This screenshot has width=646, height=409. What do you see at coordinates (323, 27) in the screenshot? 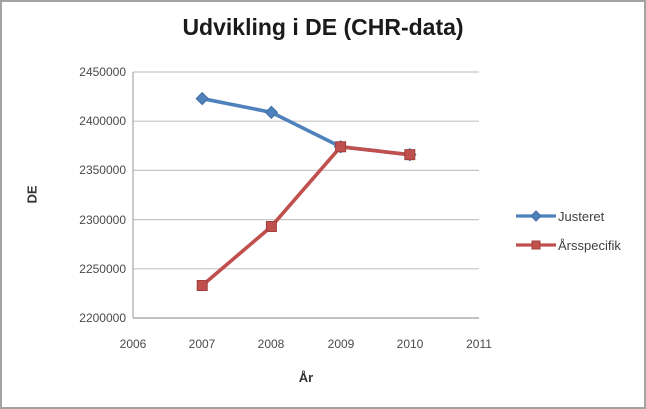
I see `chart-title: Udvikling i DE (CHR-data)` at bounding box center [323, 27].